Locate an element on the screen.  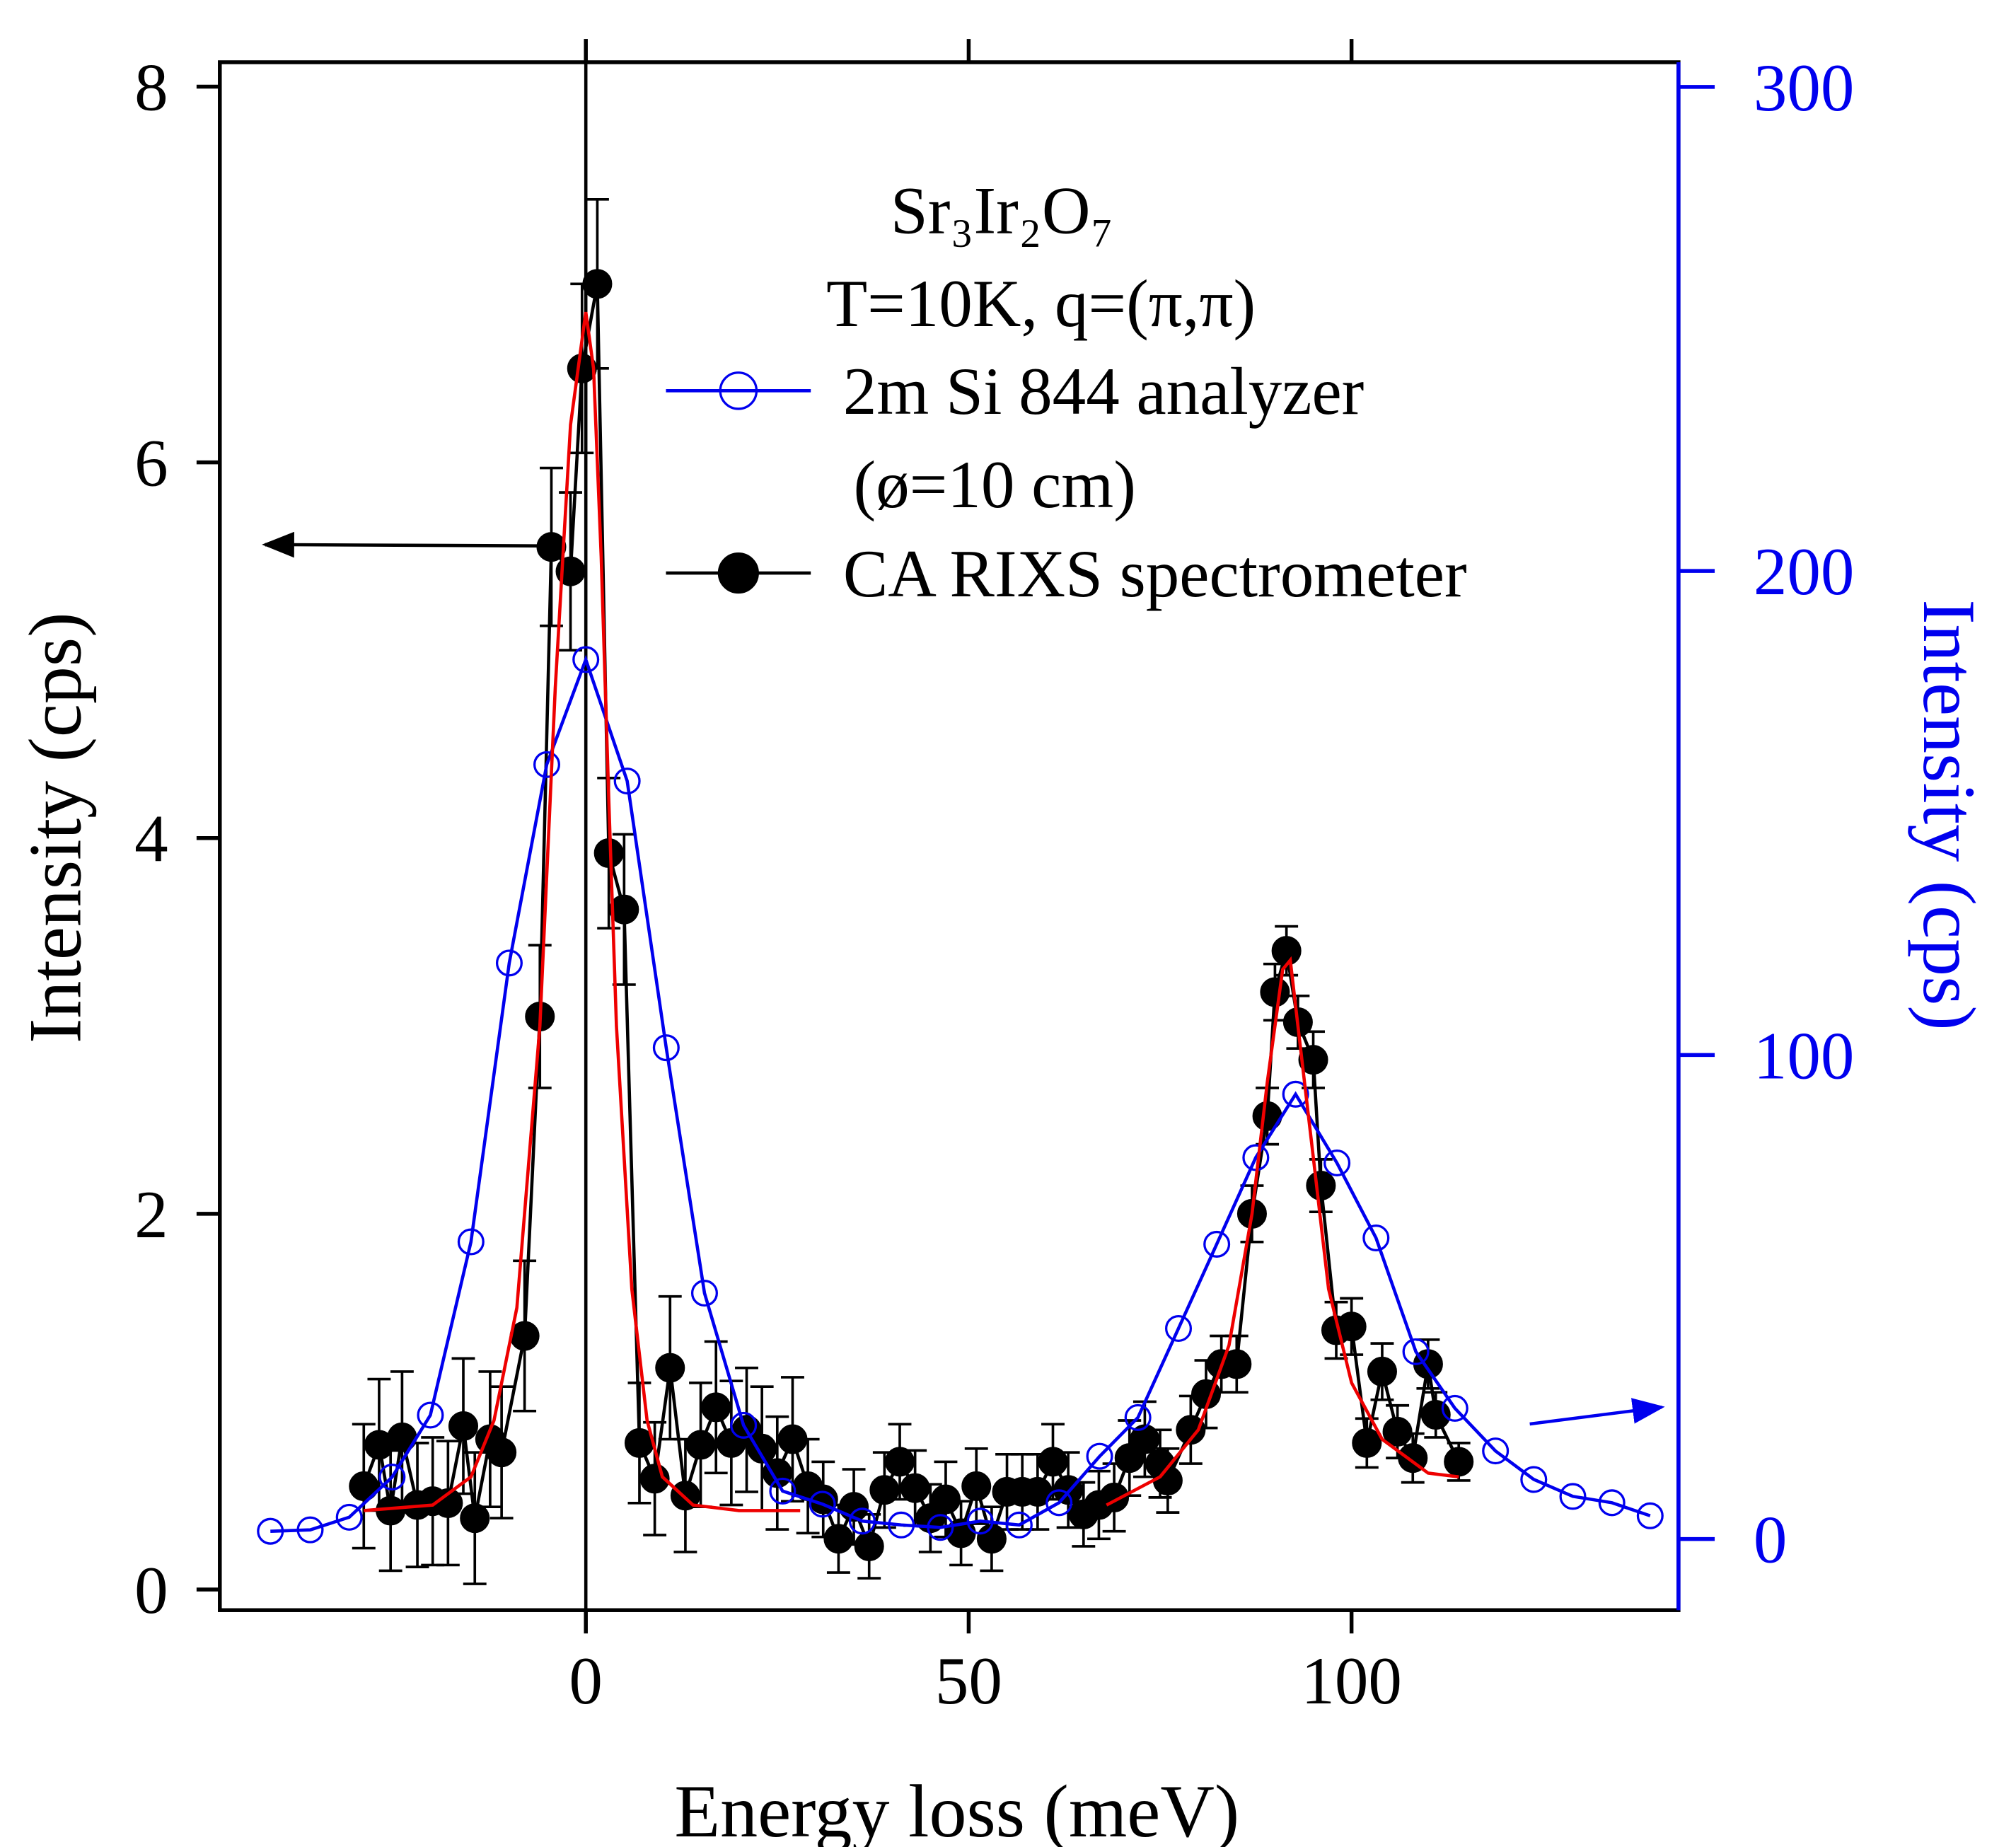
chart-title: Sr₃Ir₂O₇ is located at coordinates (1002, 210).